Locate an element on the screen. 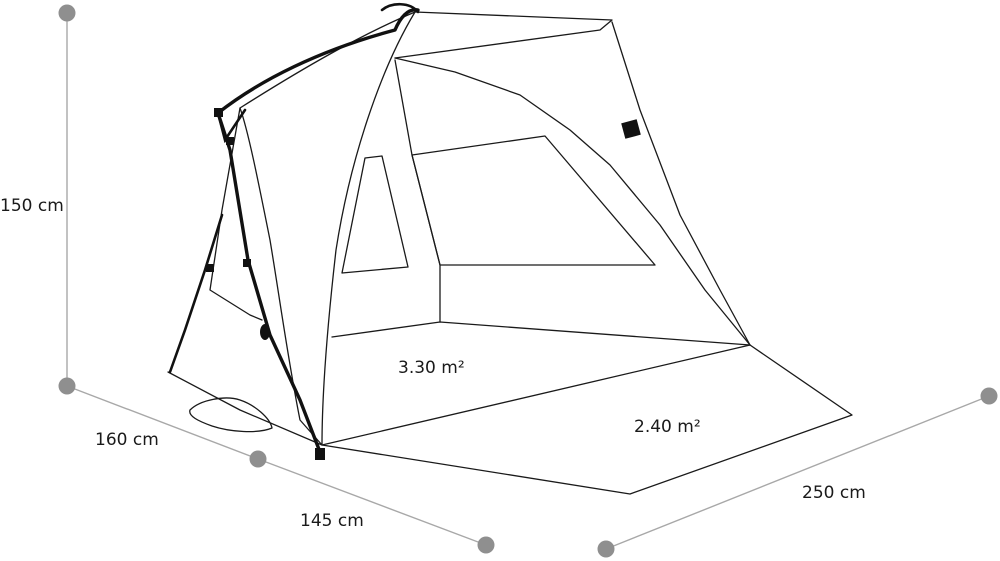  left-floor-edge is located at coordinates (245, 408).